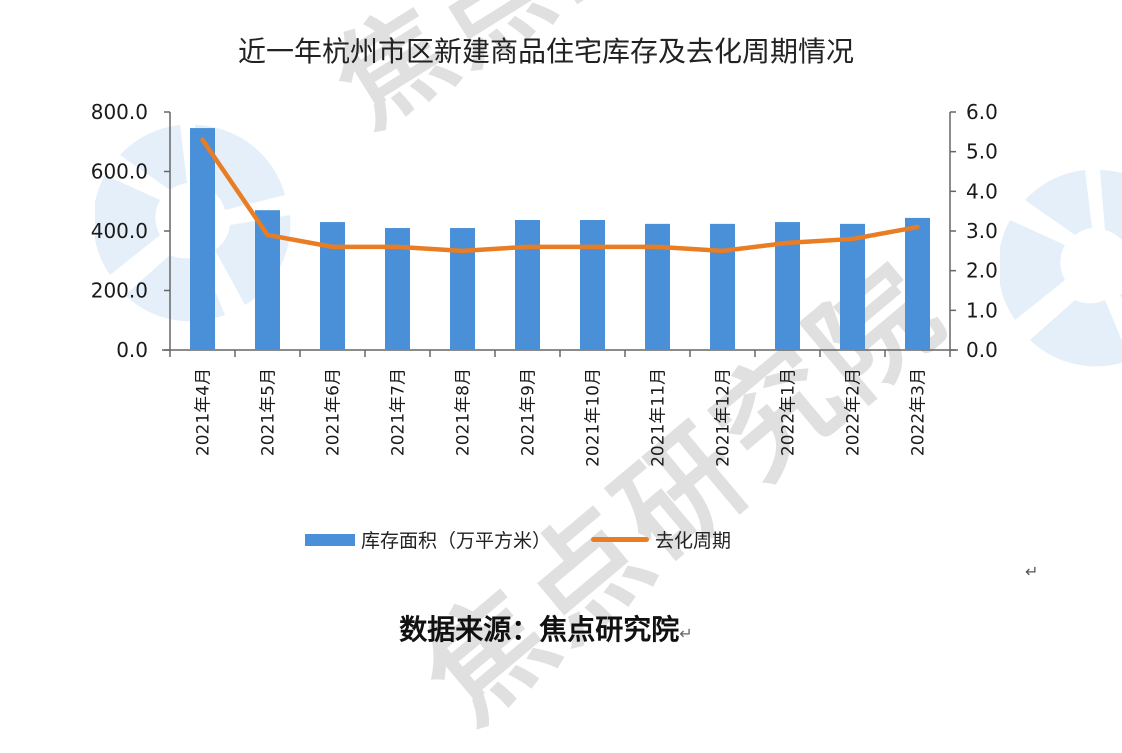 The height and width of the screenshot is (753, 1122). What do you see at coordinates (1061, 268) in the screenshot?
I see `watermark-logo-right-icon` at bounding box center [1061, 268].